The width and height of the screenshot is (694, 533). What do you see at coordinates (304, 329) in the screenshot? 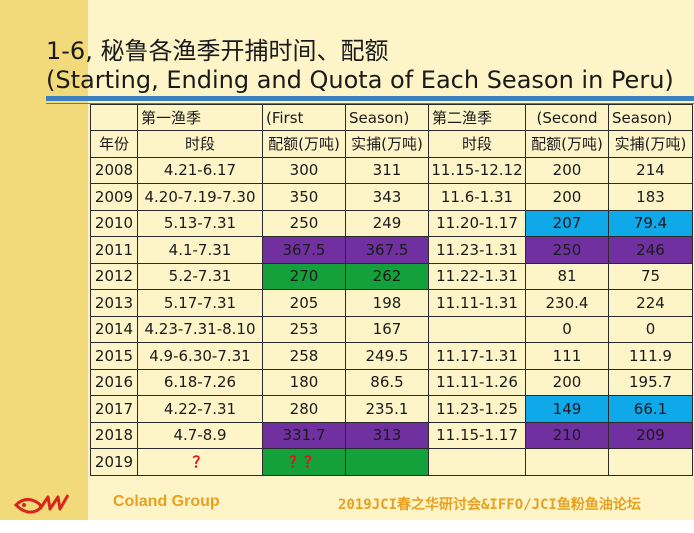
I see `data-cell: 253` at bounding box center [304, 329].